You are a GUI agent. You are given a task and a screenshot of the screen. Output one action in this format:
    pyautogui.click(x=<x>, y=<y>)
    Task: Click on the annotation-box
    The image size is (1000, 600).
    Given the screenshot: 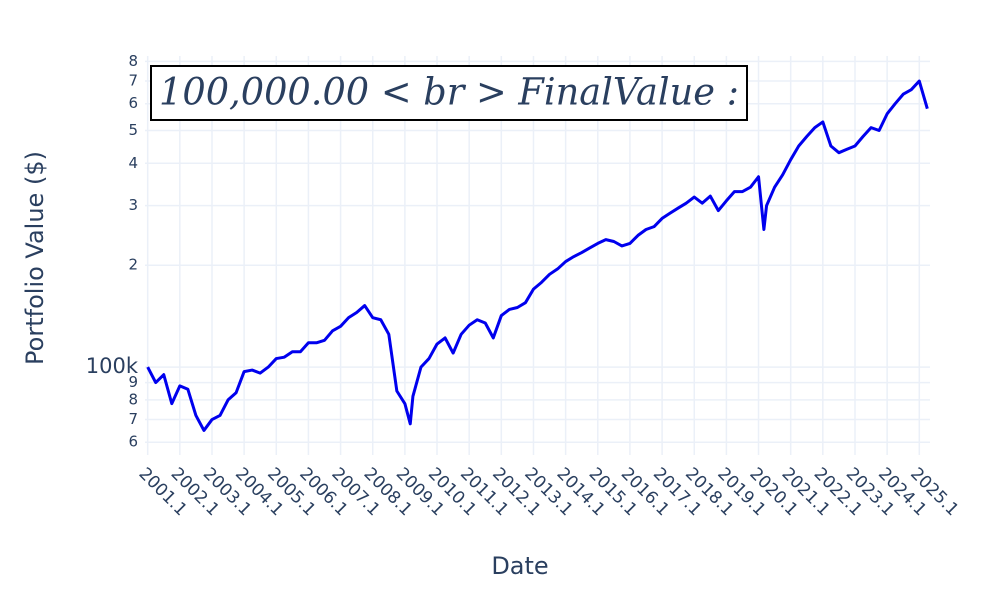 What is the action you would take?
    pyautogui.click(x=449, y=93)
    